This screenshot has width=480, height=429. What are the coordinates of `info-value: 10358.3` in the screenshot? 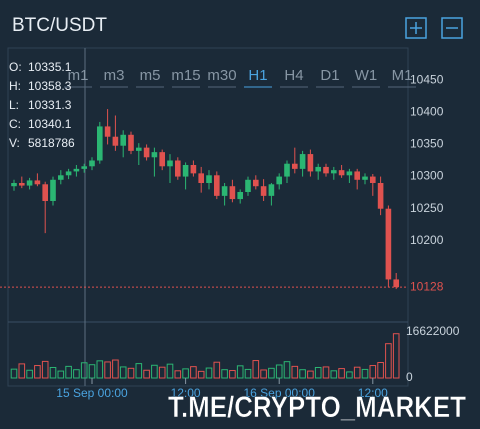 It's located at (50, 86).